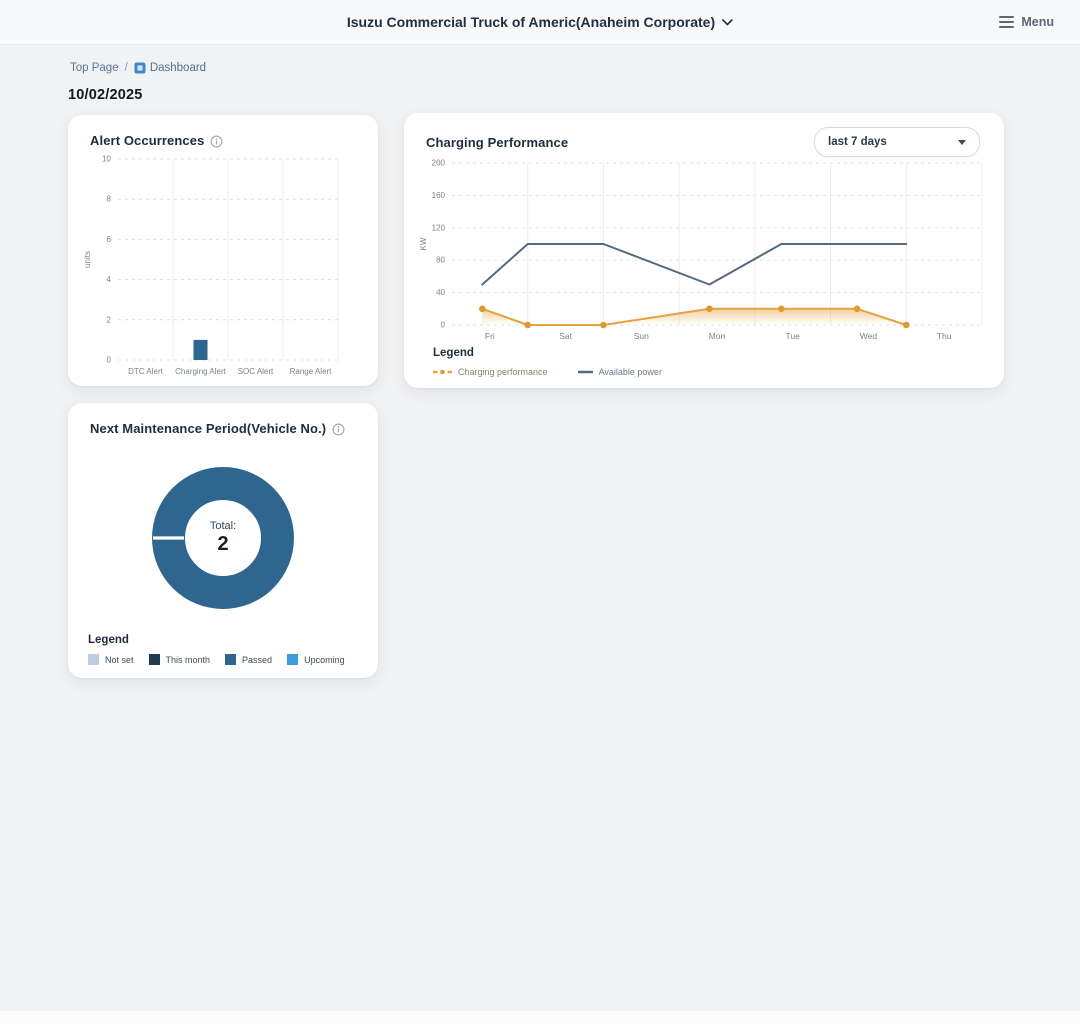 The width and height of the screenshot is (1080, 1024). Describe the element at coordinates (869, 336) in the screenshot. I see `svg-text: Wed` at that location.